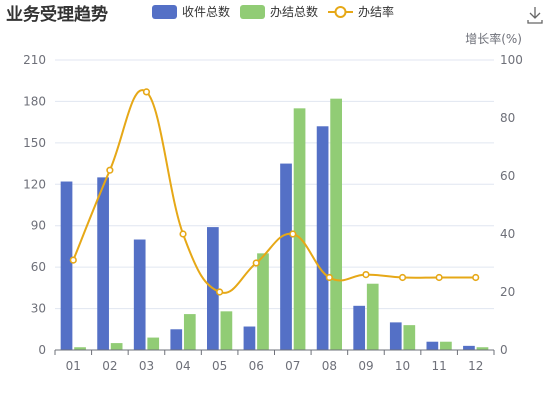  Describe the element at coordinates (493, 38) in the screenshot. I see `right-axis-name: 增长率(%)` at that location.